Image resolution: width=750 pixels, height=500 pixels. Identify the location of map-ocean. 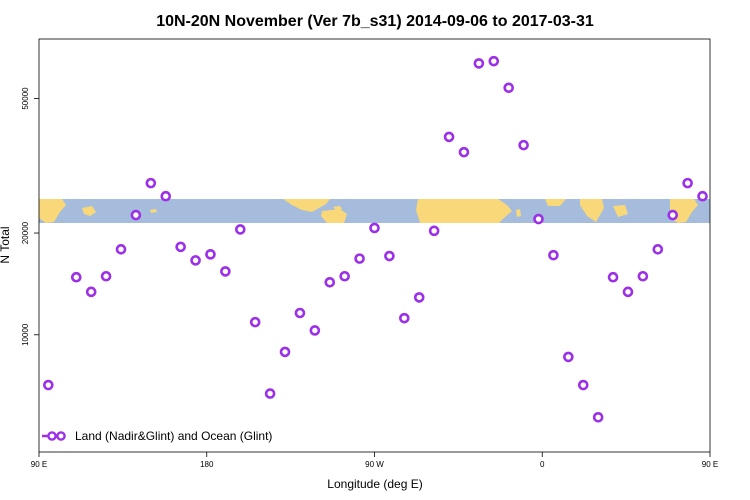
(374, 211).